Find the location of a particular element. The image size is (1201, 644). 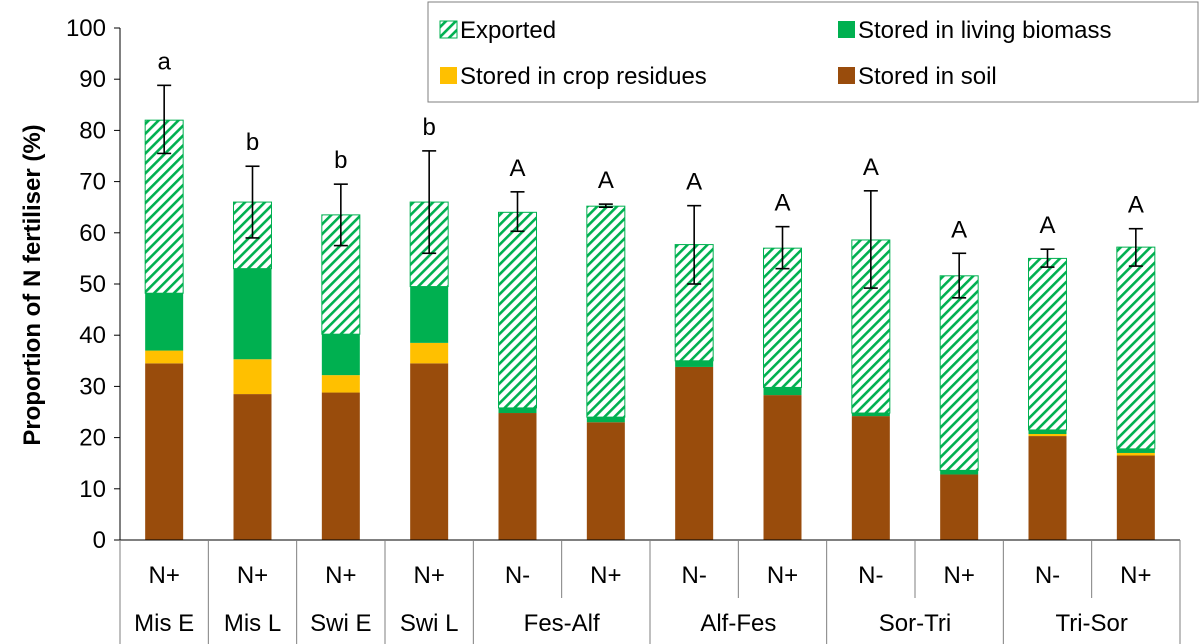

significance-label: a is located at coordinates (164, 61).